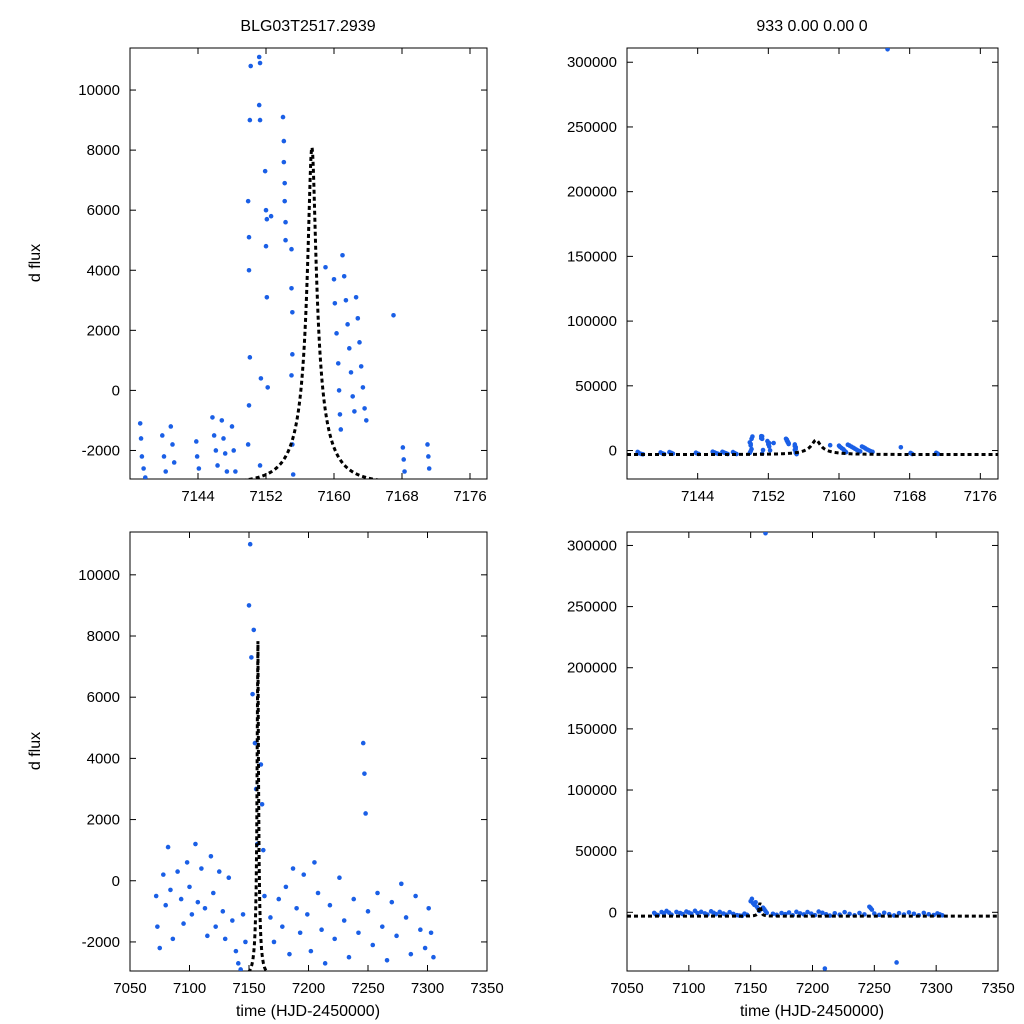 Image resolution: width=1024 pixels, height=1024 pixels. What do you see at coordinates (688, 988) in the screenshot?
I see `x-tick-label: 7100` at bounding box center [688, 988].